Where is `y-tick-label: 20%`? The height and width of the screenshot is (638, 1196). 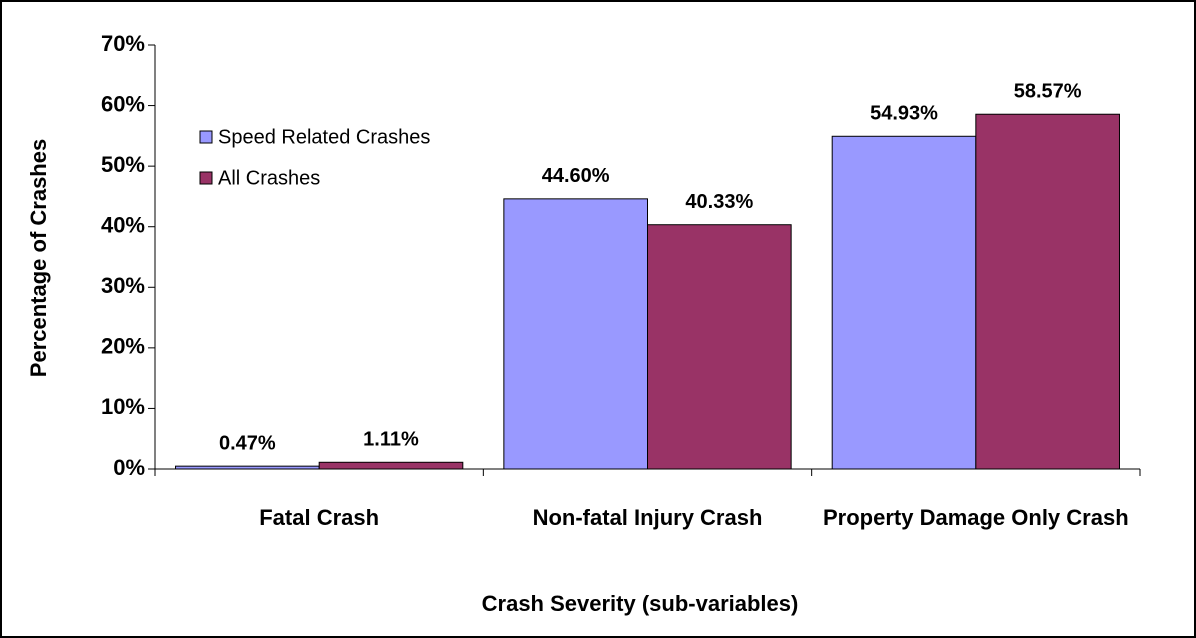
y-tick-label: 20% is located at coordinates (123, 346).